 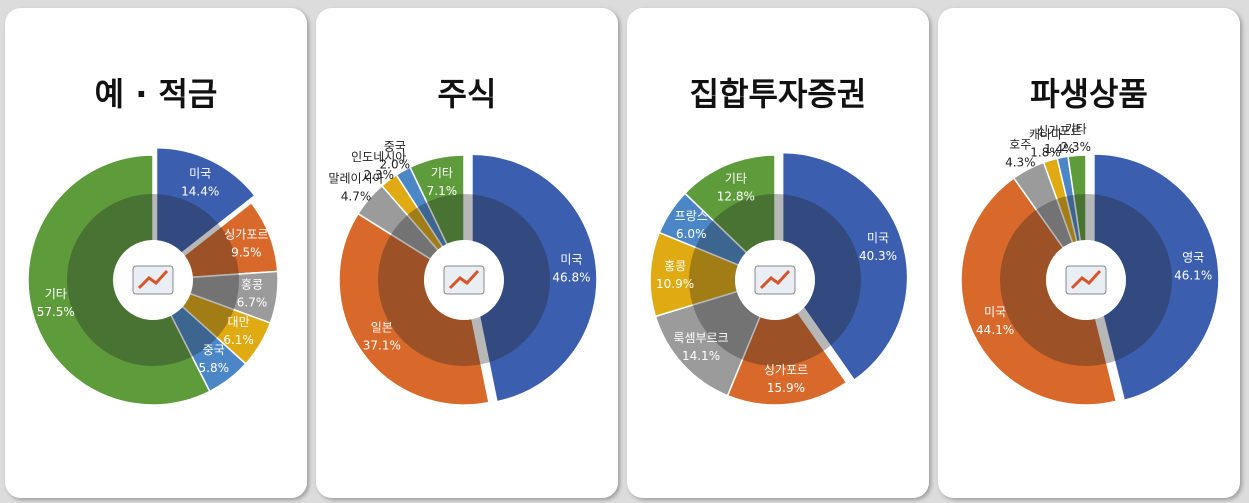 What do you see at coordinates (1045, 152) in the screenshot?
I see `slice-label-value: 1.8%` at bounding box center [1045, 152].